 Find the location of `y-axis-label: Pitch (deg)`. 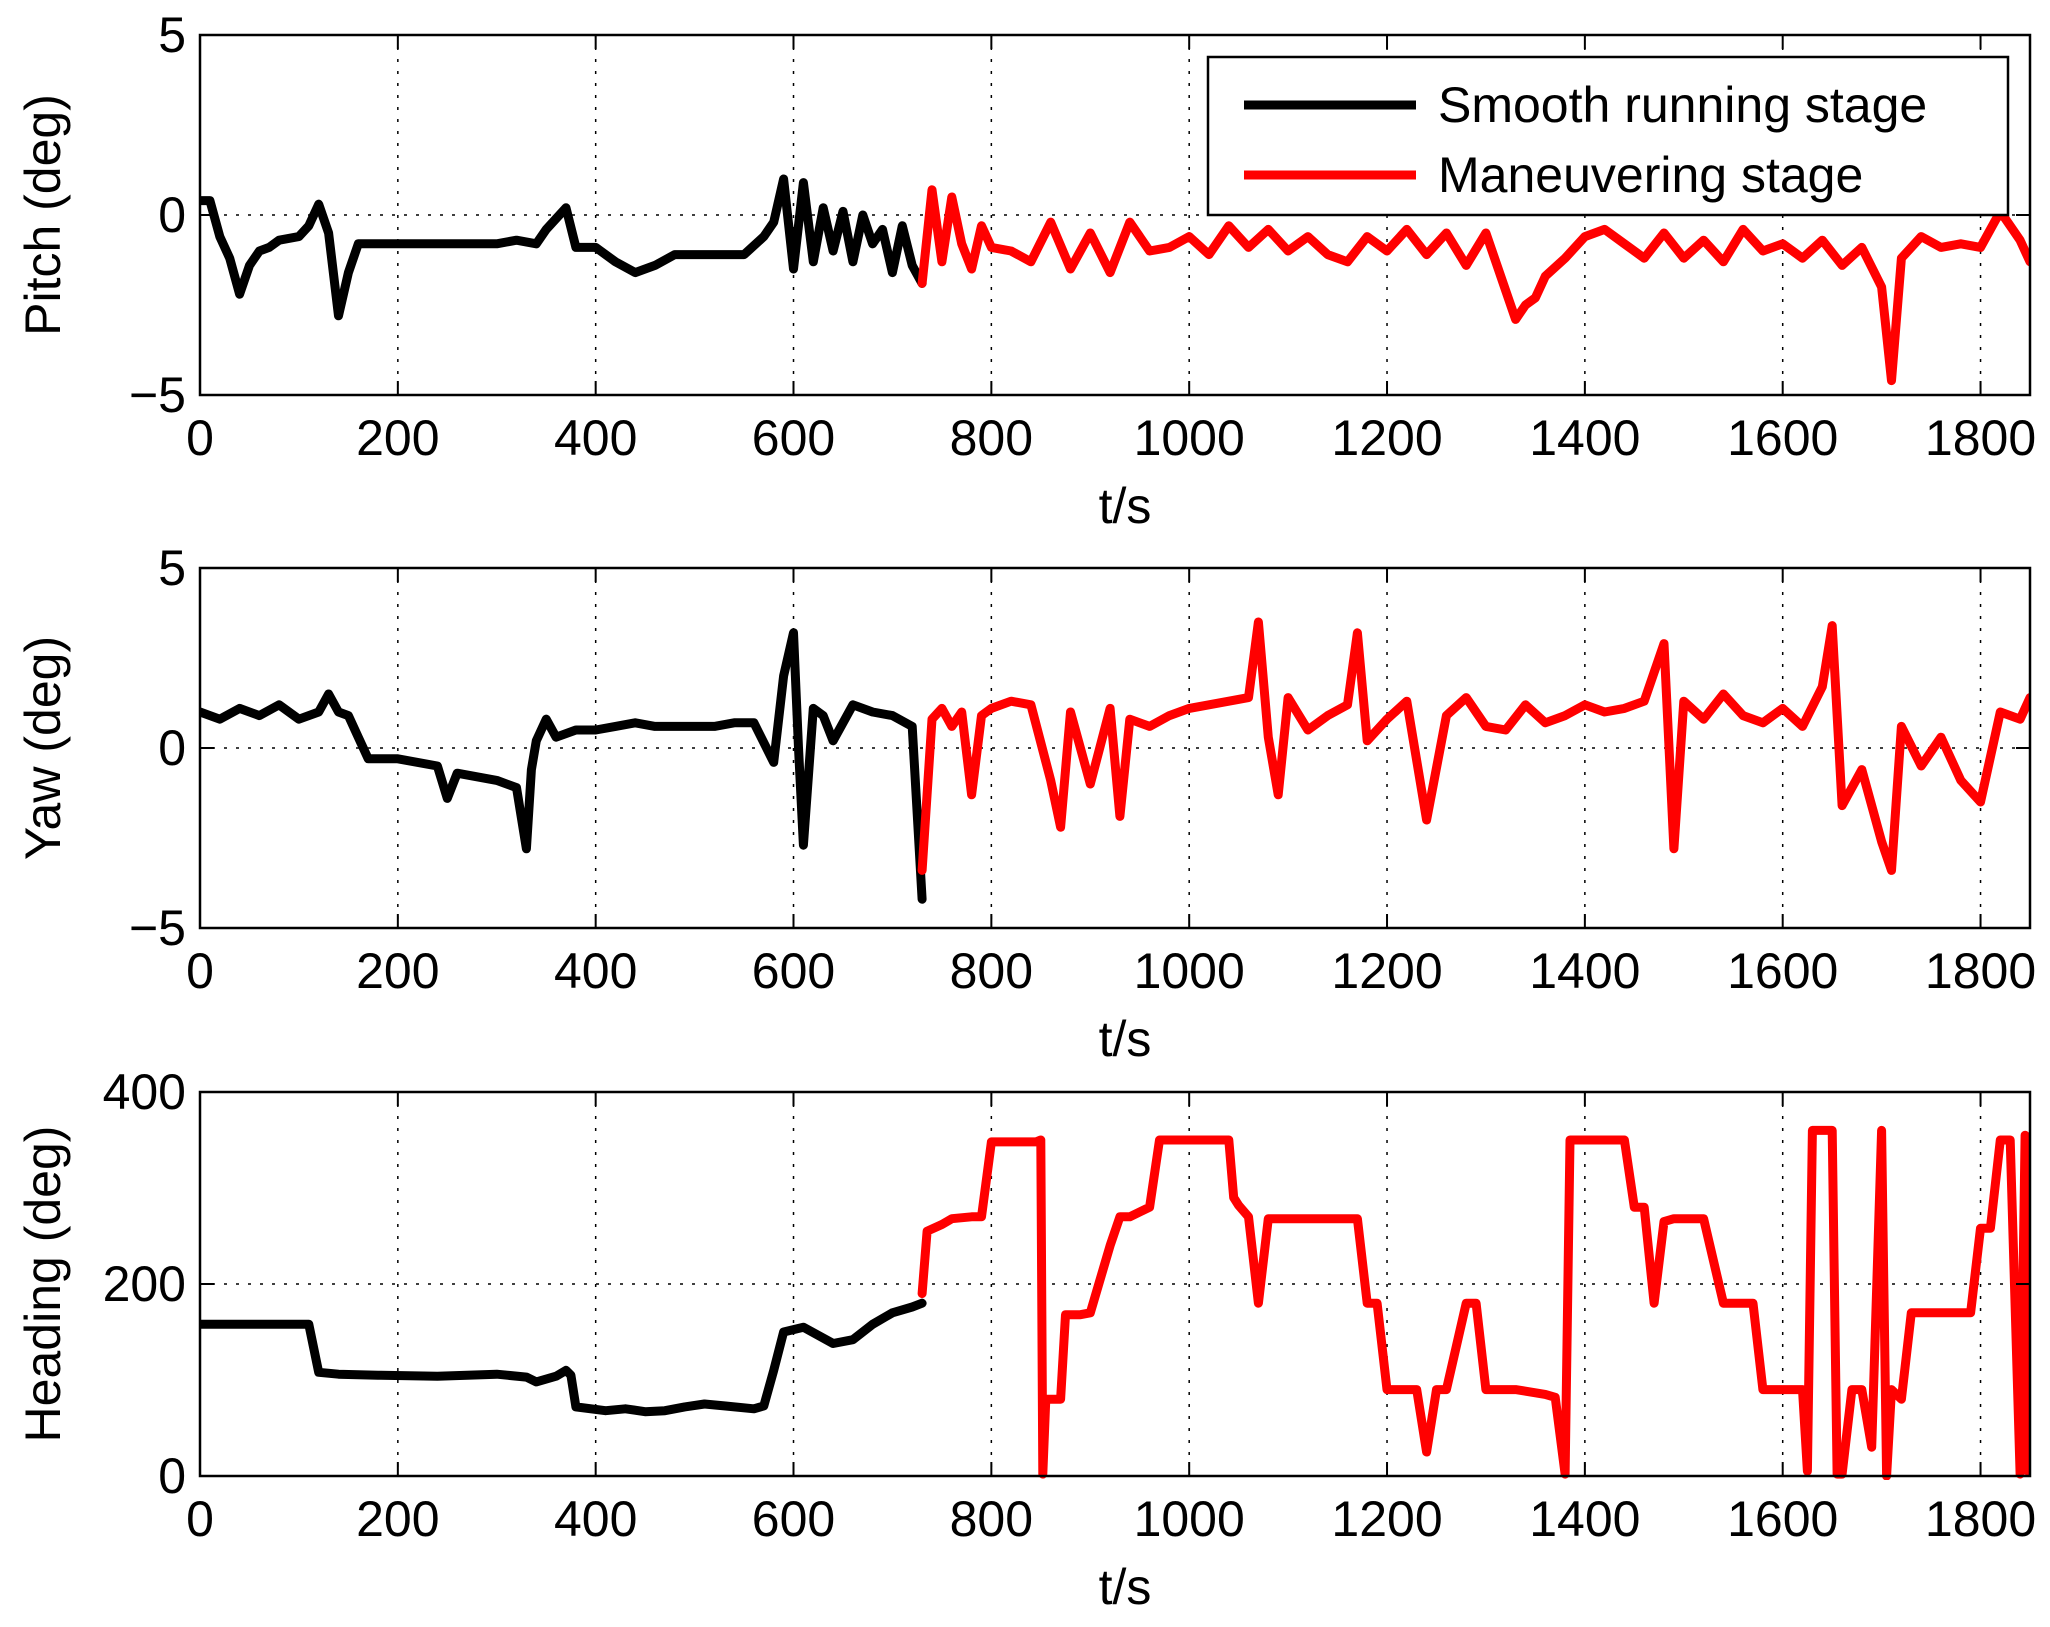

y-axis-label: Pitch (deg) is located at coordinates (43, 215).